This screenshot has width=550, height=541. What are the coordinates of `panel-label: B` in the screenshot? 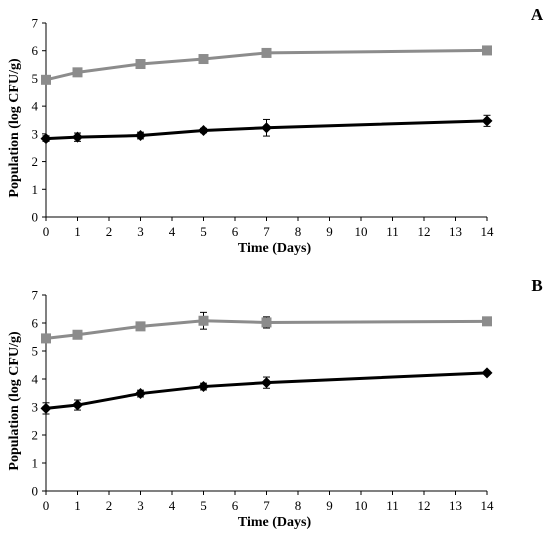 It's located at (536, 285).